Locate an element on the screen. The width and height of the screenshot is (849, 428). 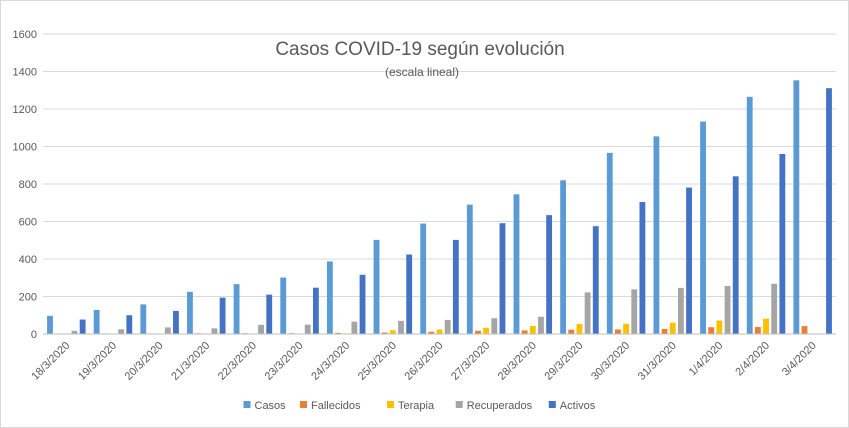
legend-label: Fallecidos is located at coordinates (336, 406).